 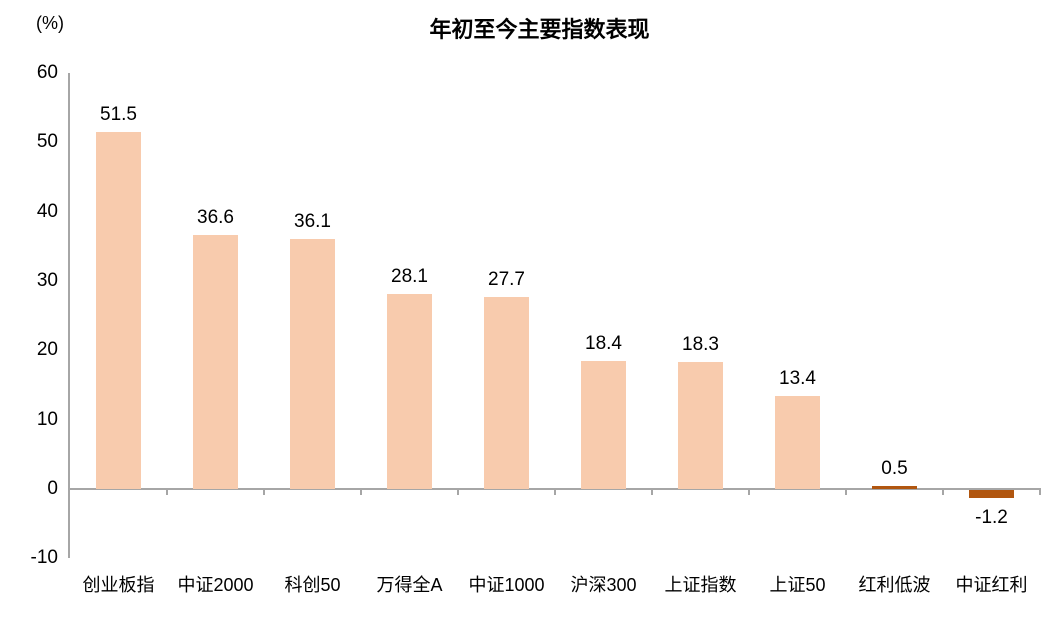 I want to click on bar-value-label: 18.3, so click(x=700, y=345).